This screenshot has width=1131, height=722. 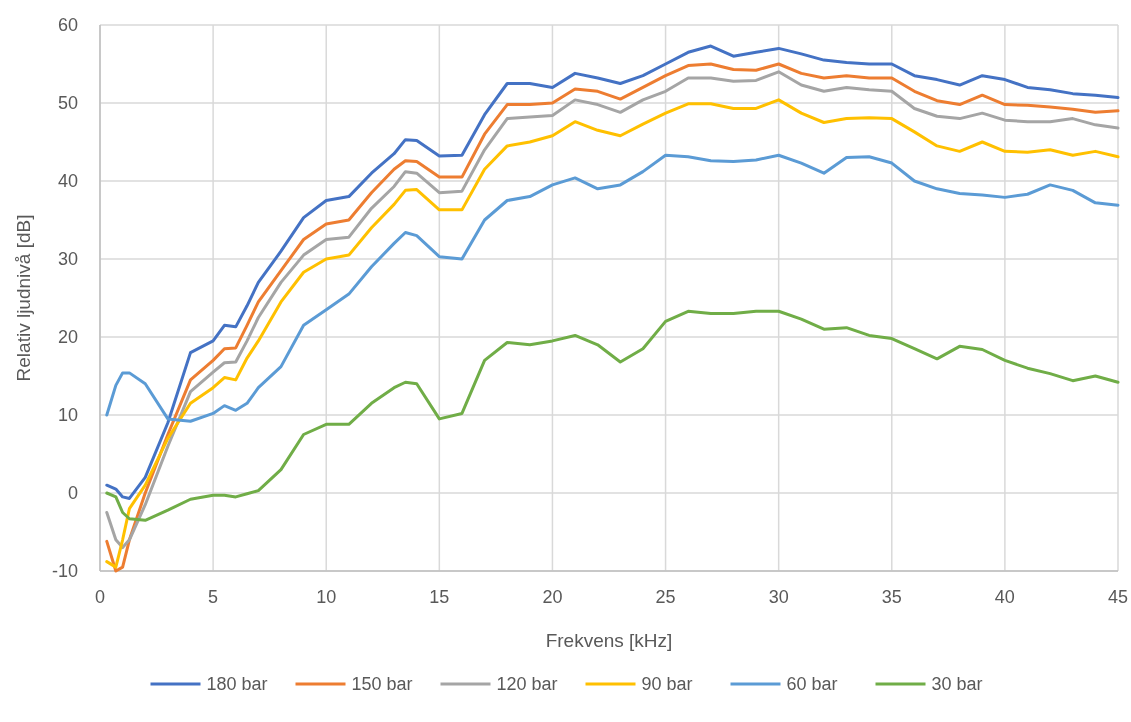 What do you see at coordinates (67, 103) in the screenshot?
I see `y-tick-label: 50` at bounding box center [67, 103].